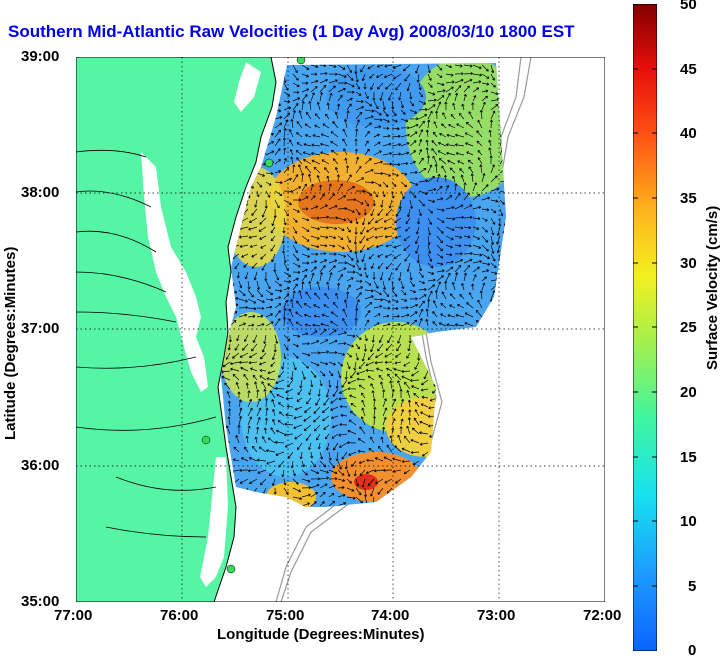 The width and height of the screenshot is (724, 659). What do you see at coordinates (688, 6) in the screenshot?
I see `colorbar-tick-label: 50` at bounding box center [688, 6].